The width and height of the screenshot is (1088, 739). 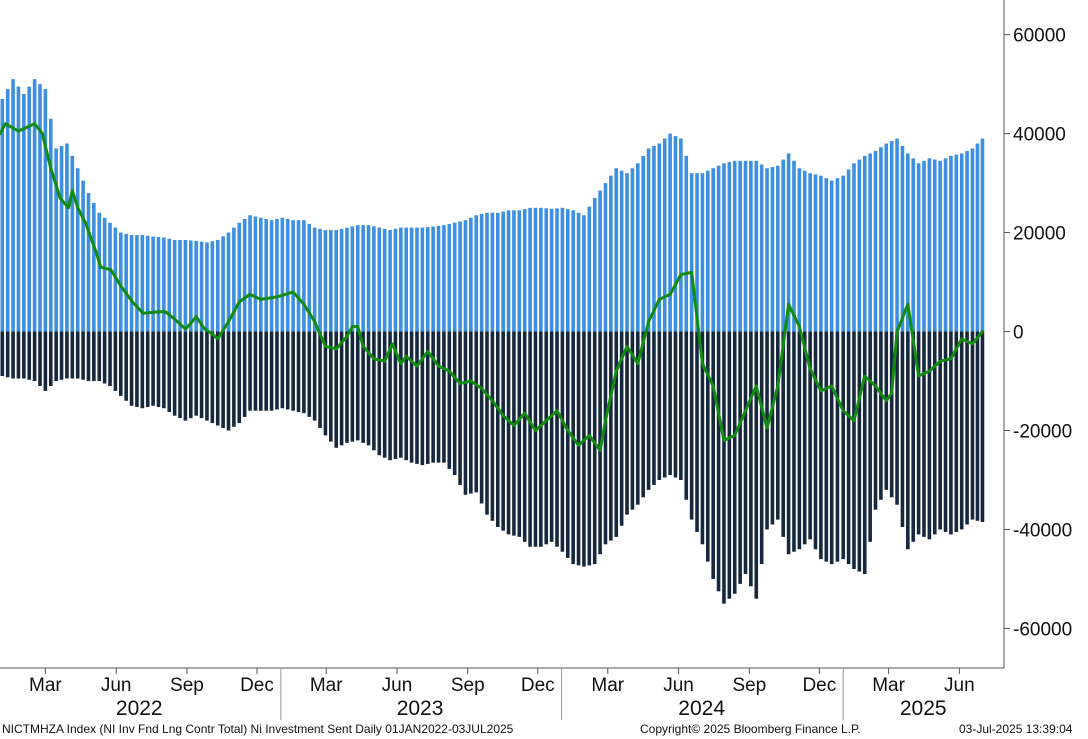 I want to click on footer-copyright: Copyright© 2025 Bloomberg Finance L.P., so click(x=750, y=729).